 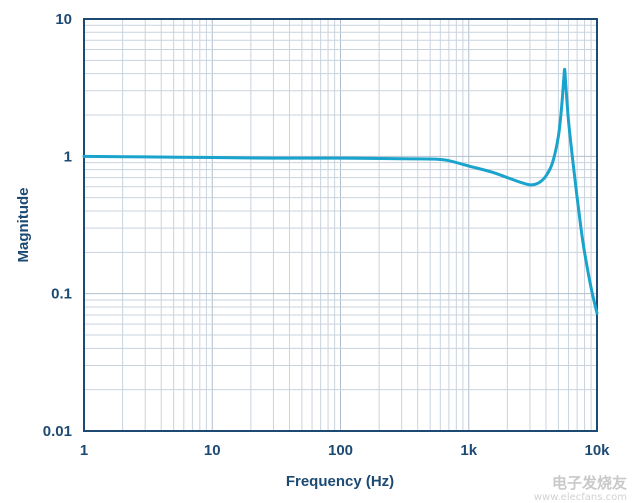 I want to click on x-axis-label: Frequency (Hz), so click(x=340, y=481).